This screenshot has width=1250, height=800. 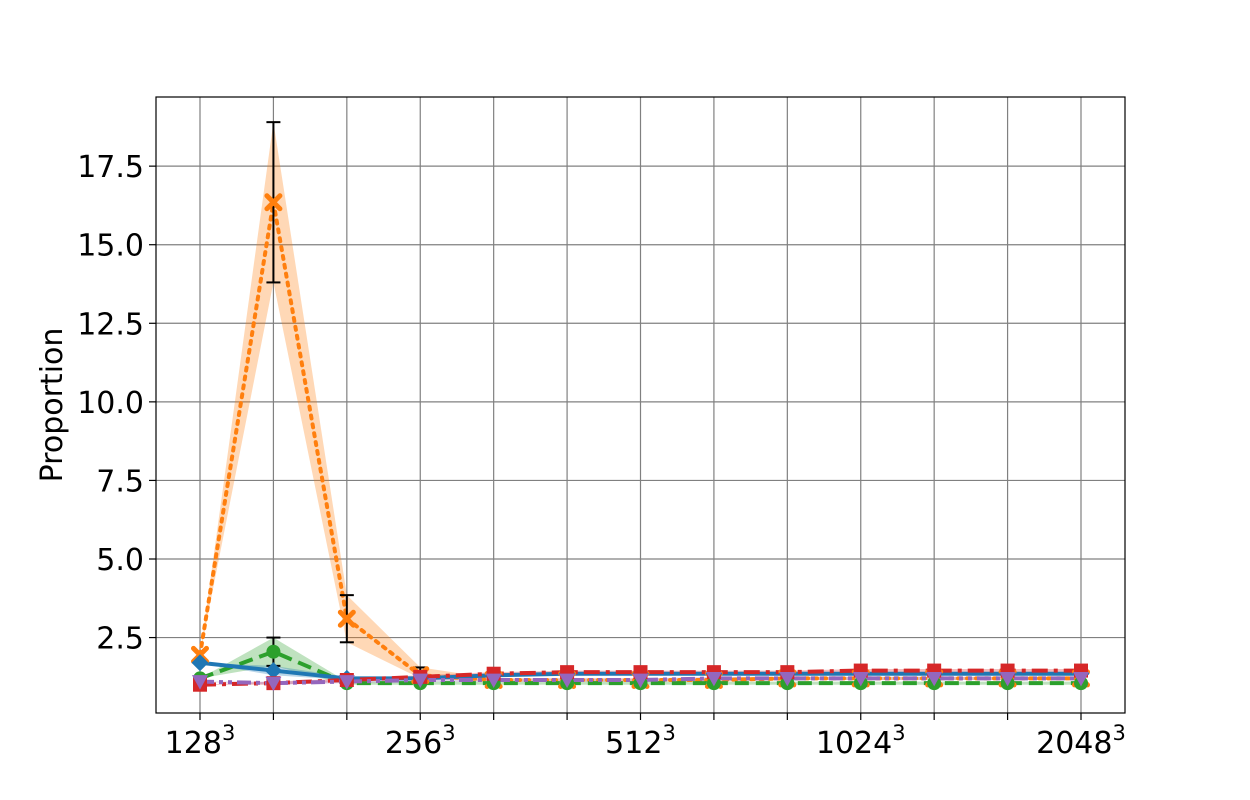 I want to click on y-tick-label: 2.5, so click(x=120, y=639).